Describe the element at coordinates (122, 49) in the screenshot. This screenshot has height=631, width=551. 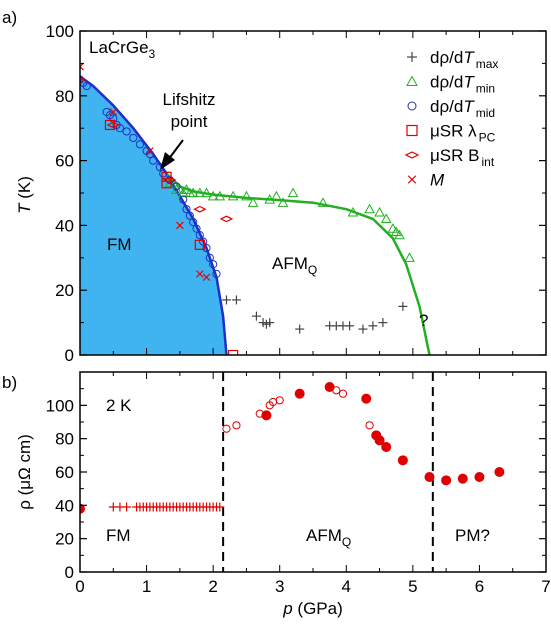
I see `compound-label: LaCrGe3` at that location.